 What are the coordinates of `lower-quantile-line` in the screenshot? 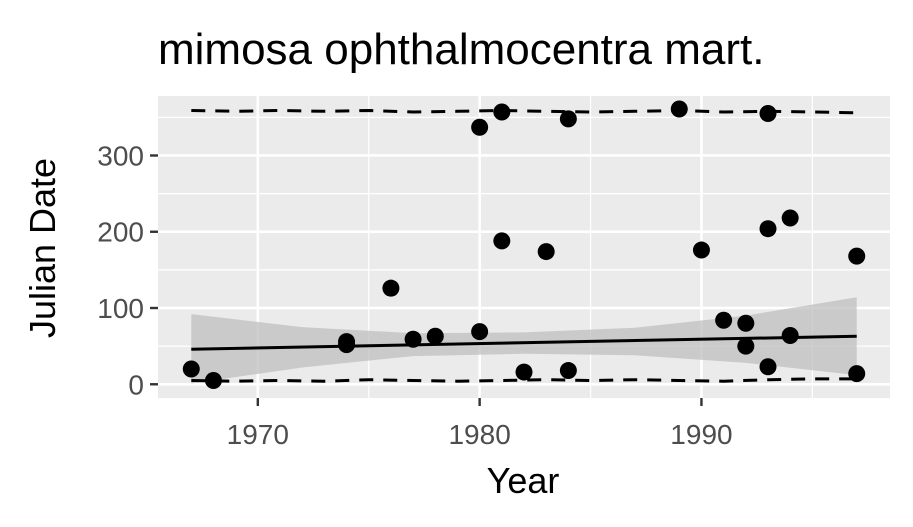 It's located at (524, 380).